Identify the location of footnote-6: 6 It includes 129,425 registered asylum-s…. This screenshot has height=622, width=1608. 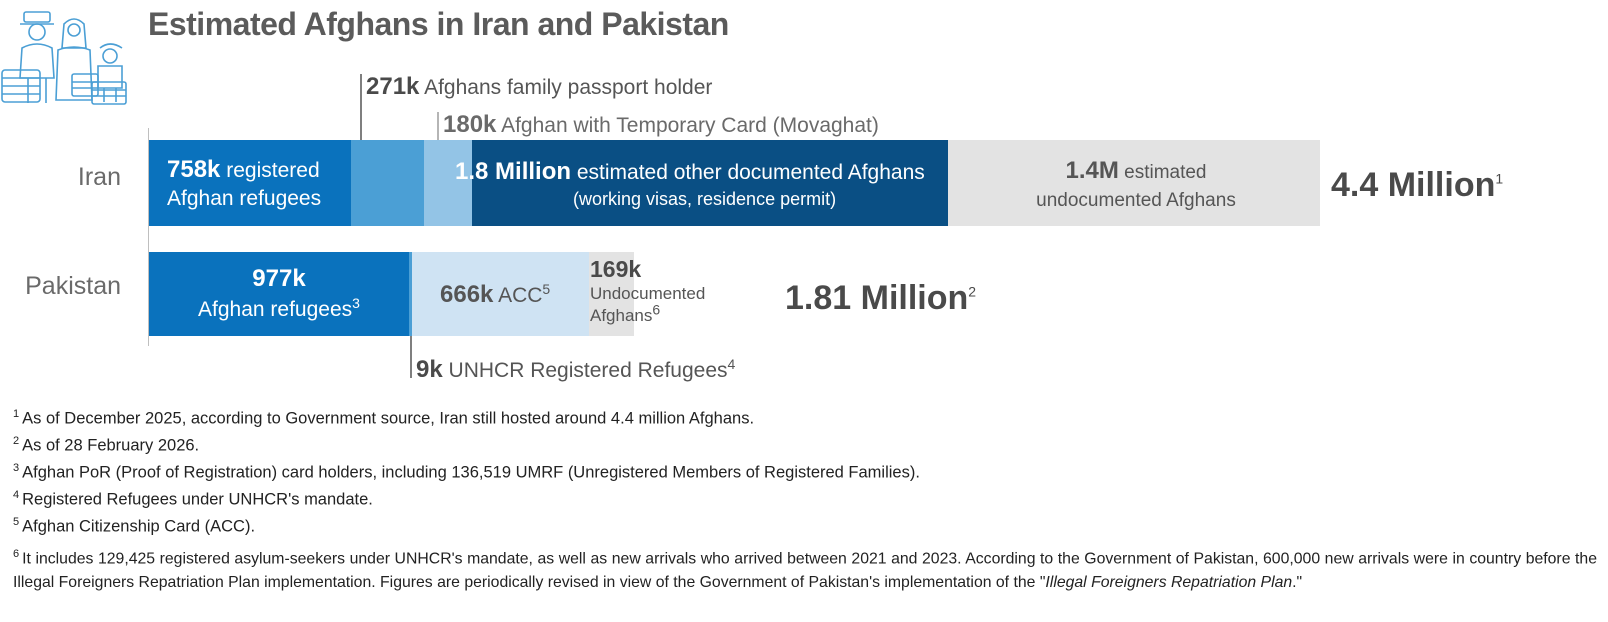
(805, 570).